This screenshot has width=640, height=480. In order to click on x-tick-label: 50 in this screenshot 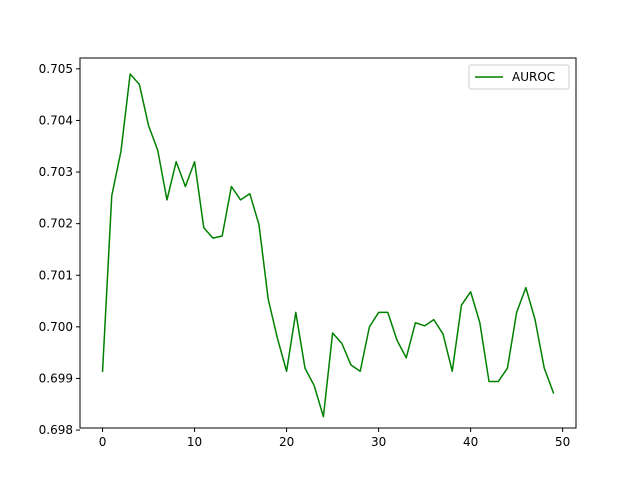, I will do `click(562, 442)`.